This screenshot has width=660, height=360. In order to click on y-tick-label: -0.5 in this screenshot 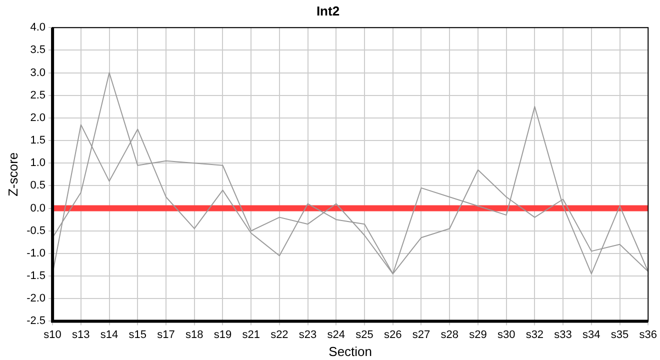, I will do `click(36, 230)`.